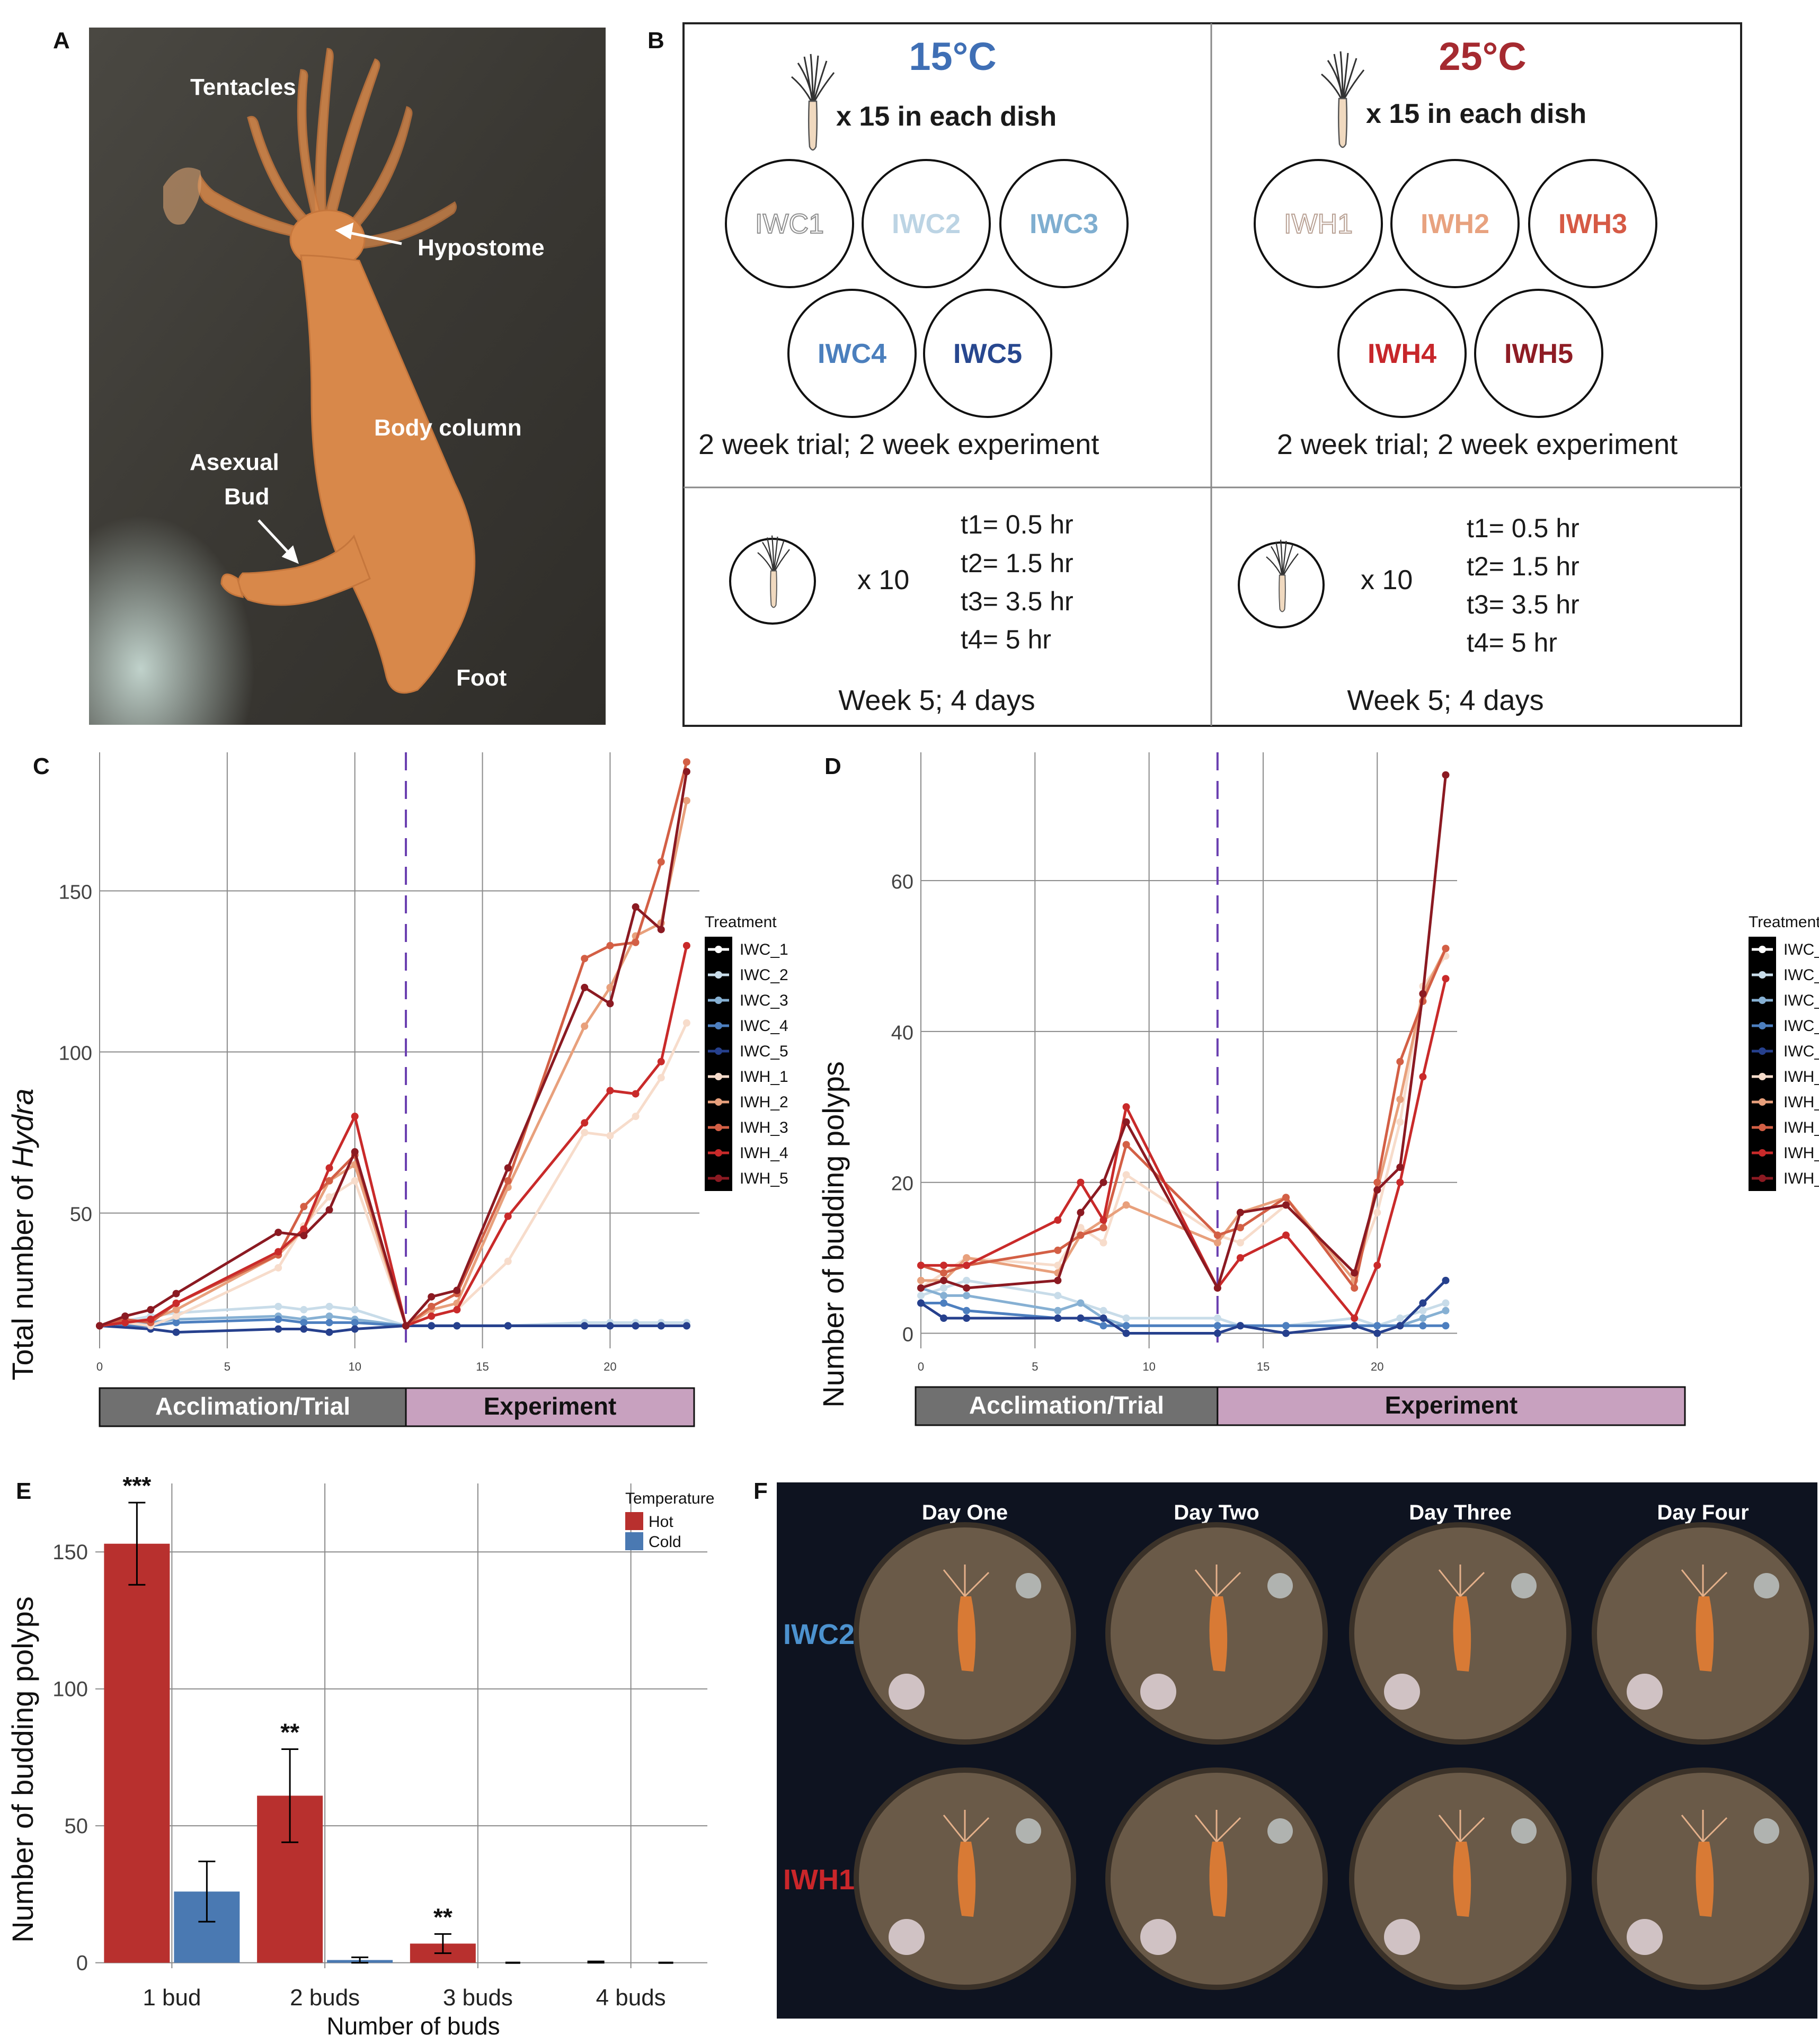 The height and width of the screenshot is (2044, 1819). Describe the element at coordinates (883, 580) in the screenshot. I see `cold-x10: x 10` at that location.